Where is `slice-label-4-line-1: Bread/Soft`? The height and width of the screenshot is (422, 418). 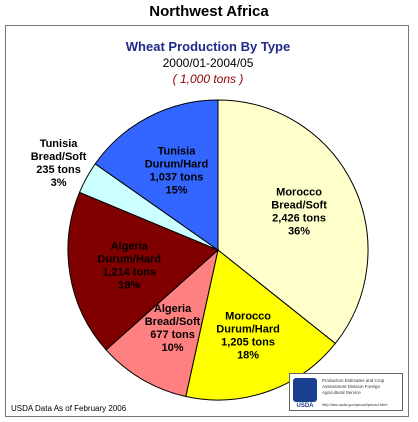
slice-label-4-line-1: Bread/Soft is located at coordinates (59, 157).